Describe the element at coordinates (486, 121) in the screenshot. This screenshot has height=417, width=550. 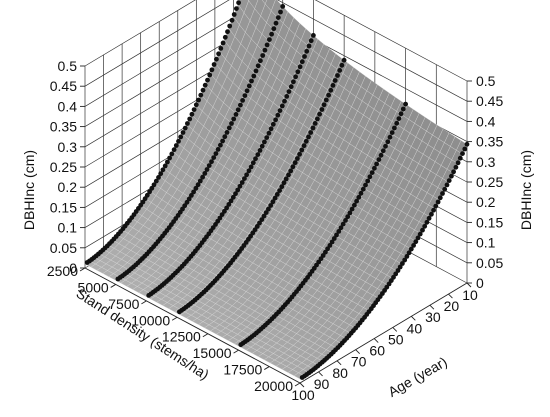
I see `z-tick-label-right: 0.4` at that location.